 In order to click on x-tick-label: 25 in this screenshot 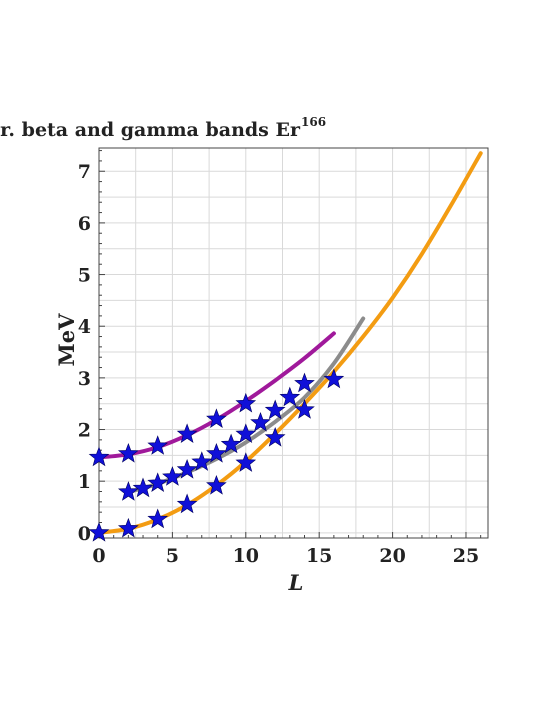, I will do `click(466, 556)`.